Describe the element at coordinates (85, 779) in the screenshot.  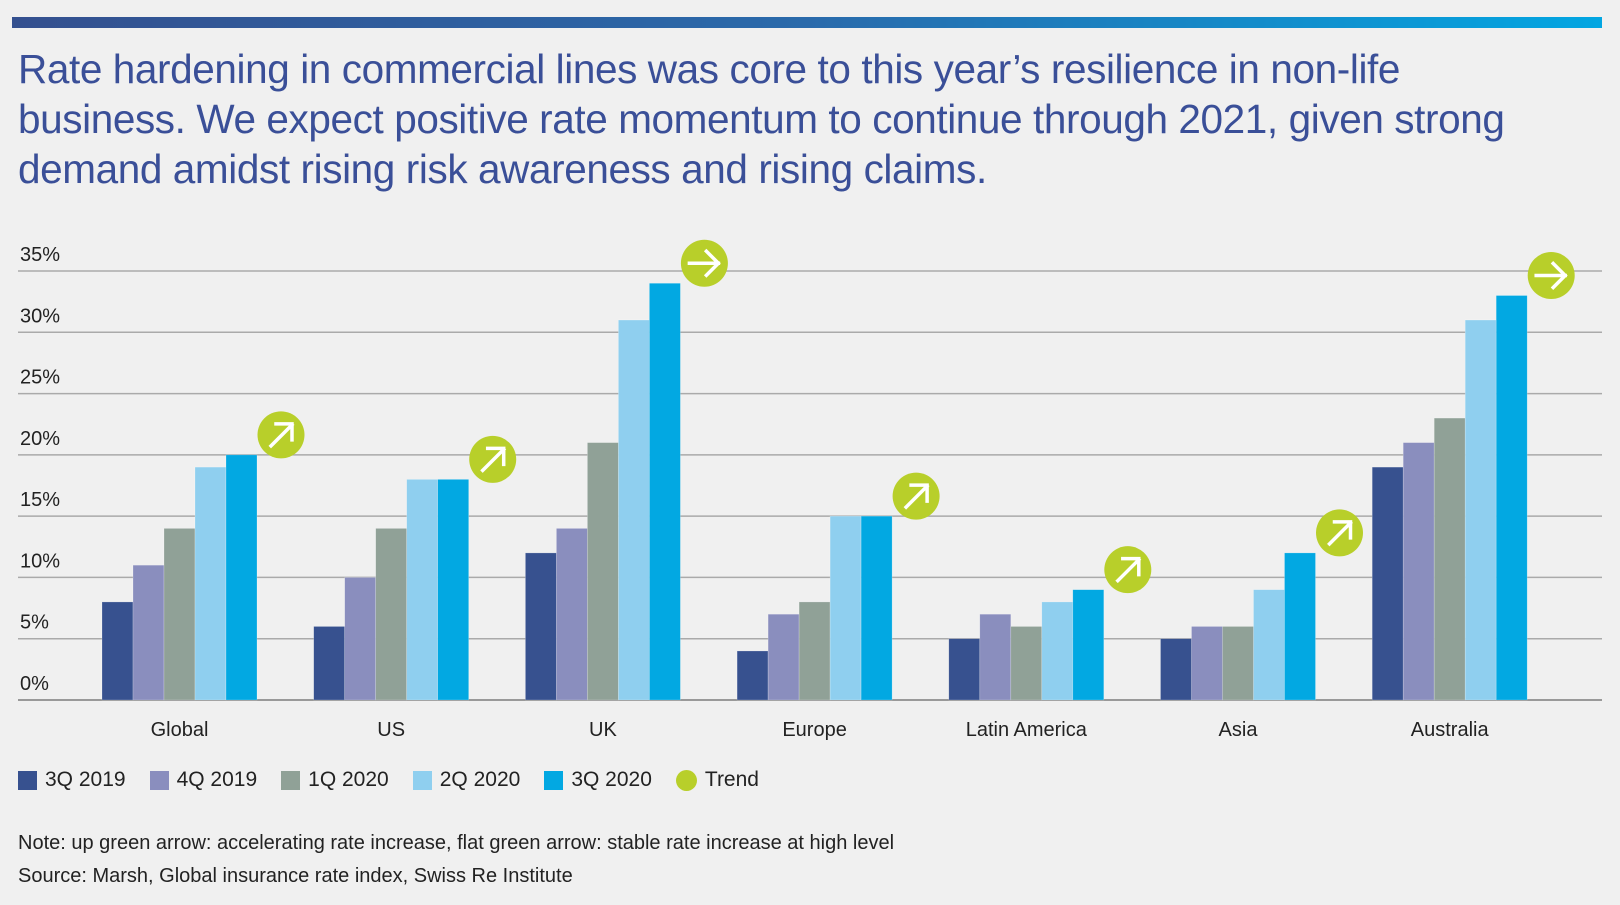
I see `legend-label: 3Q 2019` at that location.